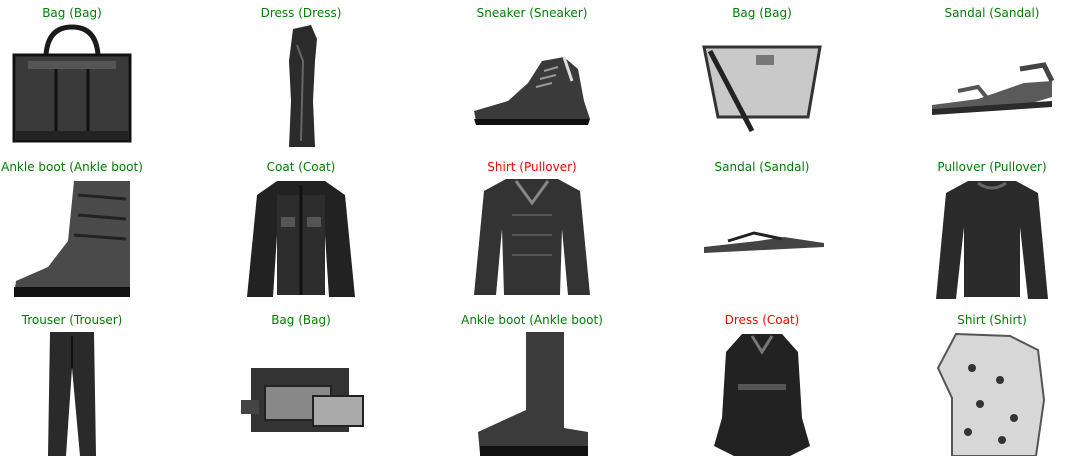  Describe the element at coordinates (301, 85) in the screenshot. I see `dress-icon` at that location.